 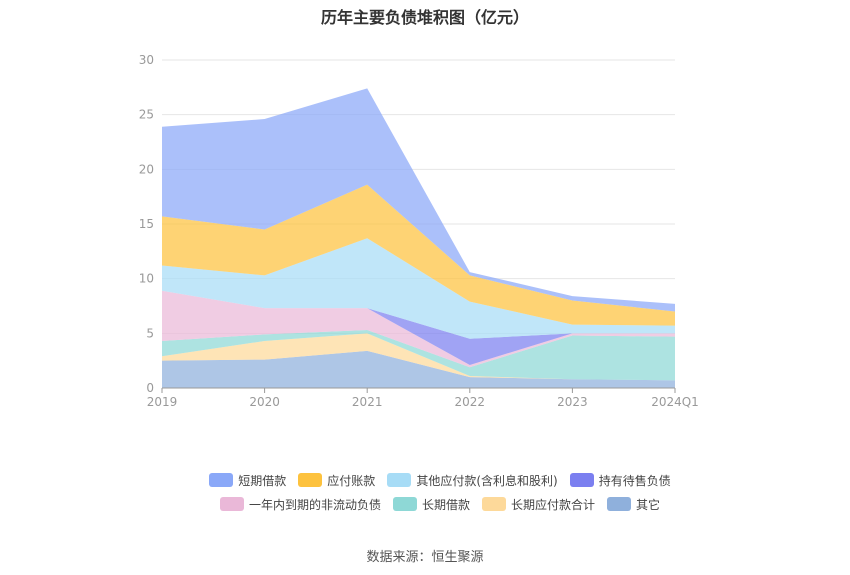 What do you see at coordinates (146, 224) in the screenshot?
I see `y-tick-label: 15` at bounding box center [146, 224].